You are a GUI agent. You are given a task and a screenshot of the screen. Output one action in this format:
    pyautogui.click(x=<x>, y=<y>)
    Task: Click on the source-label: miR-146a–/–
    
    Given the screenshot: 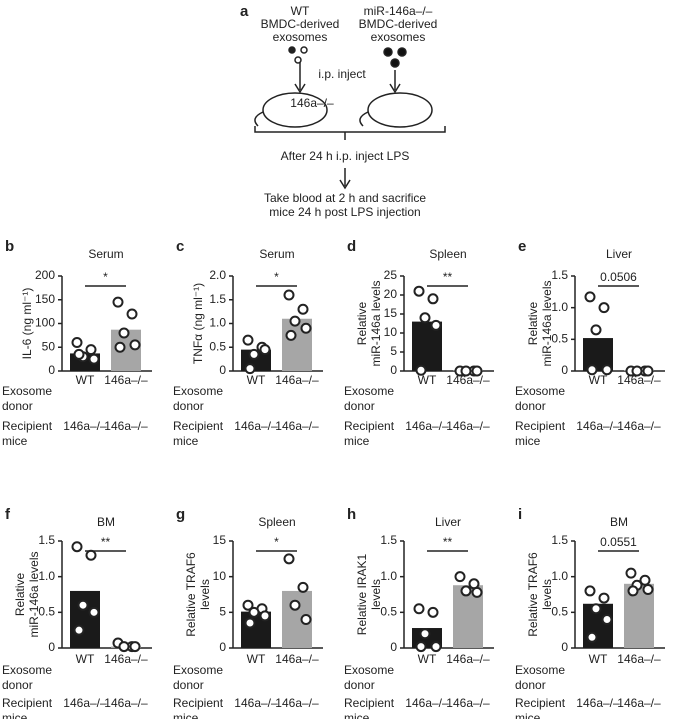 What is the action you would take?
    pyautogui.click(x=398, y=11)
    